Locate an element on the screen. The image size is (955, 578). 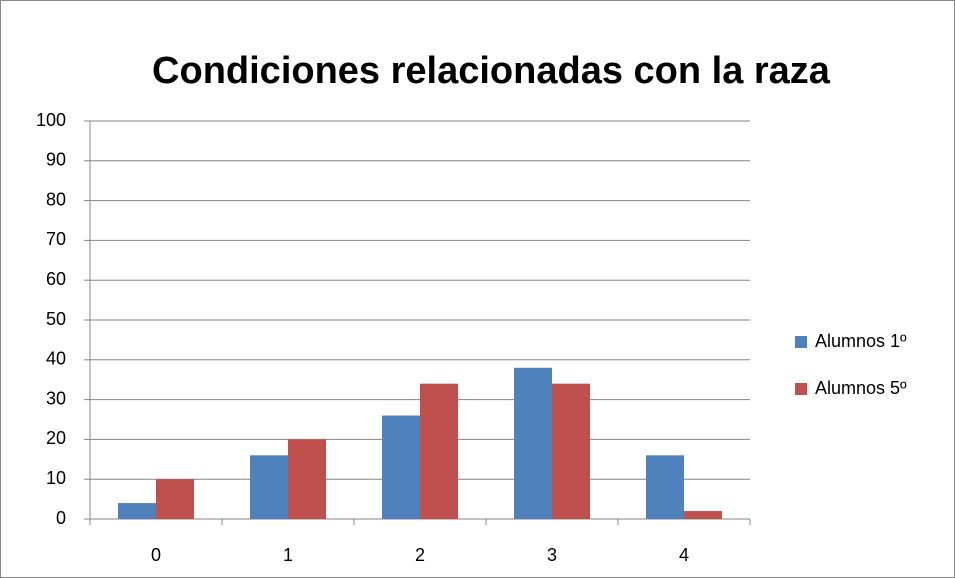
x-tick-label: 2 is located at coordinates (420, 555).